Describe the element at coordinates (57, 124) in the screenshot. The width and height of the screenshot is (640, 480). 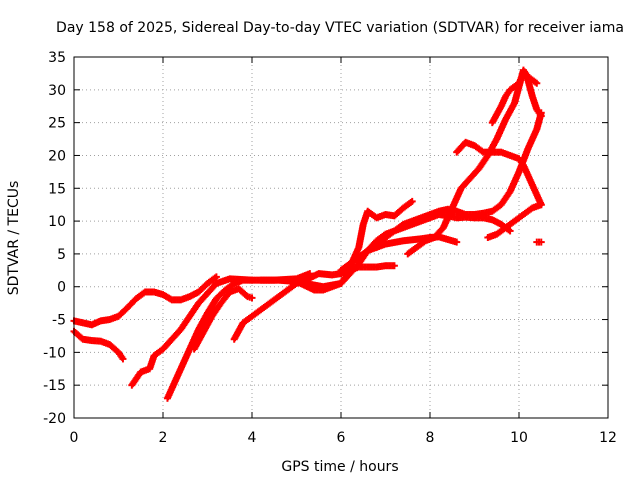
I see `y-tick-label: 25` at that location.